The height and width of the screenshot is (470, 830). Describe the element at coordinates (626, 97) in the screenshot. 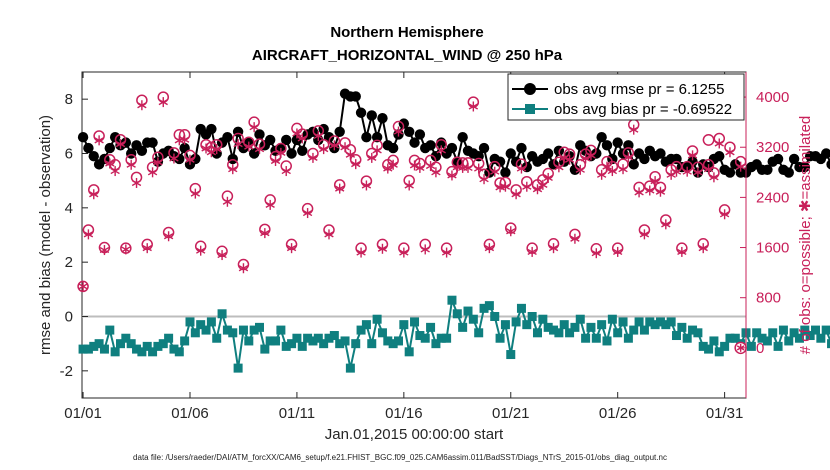

I see `legend-box` at that location.